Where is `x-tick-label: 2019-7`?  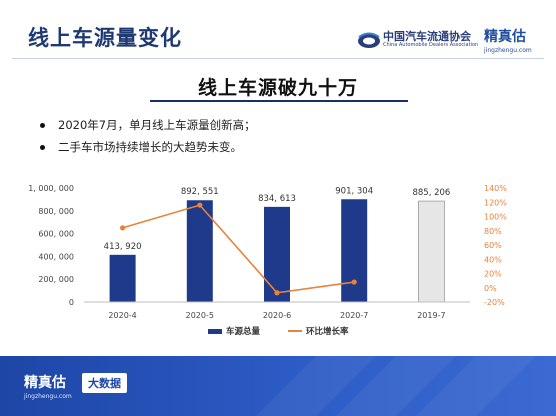
x-tick-label: 2019-7 is located at coordinates (431, 315).